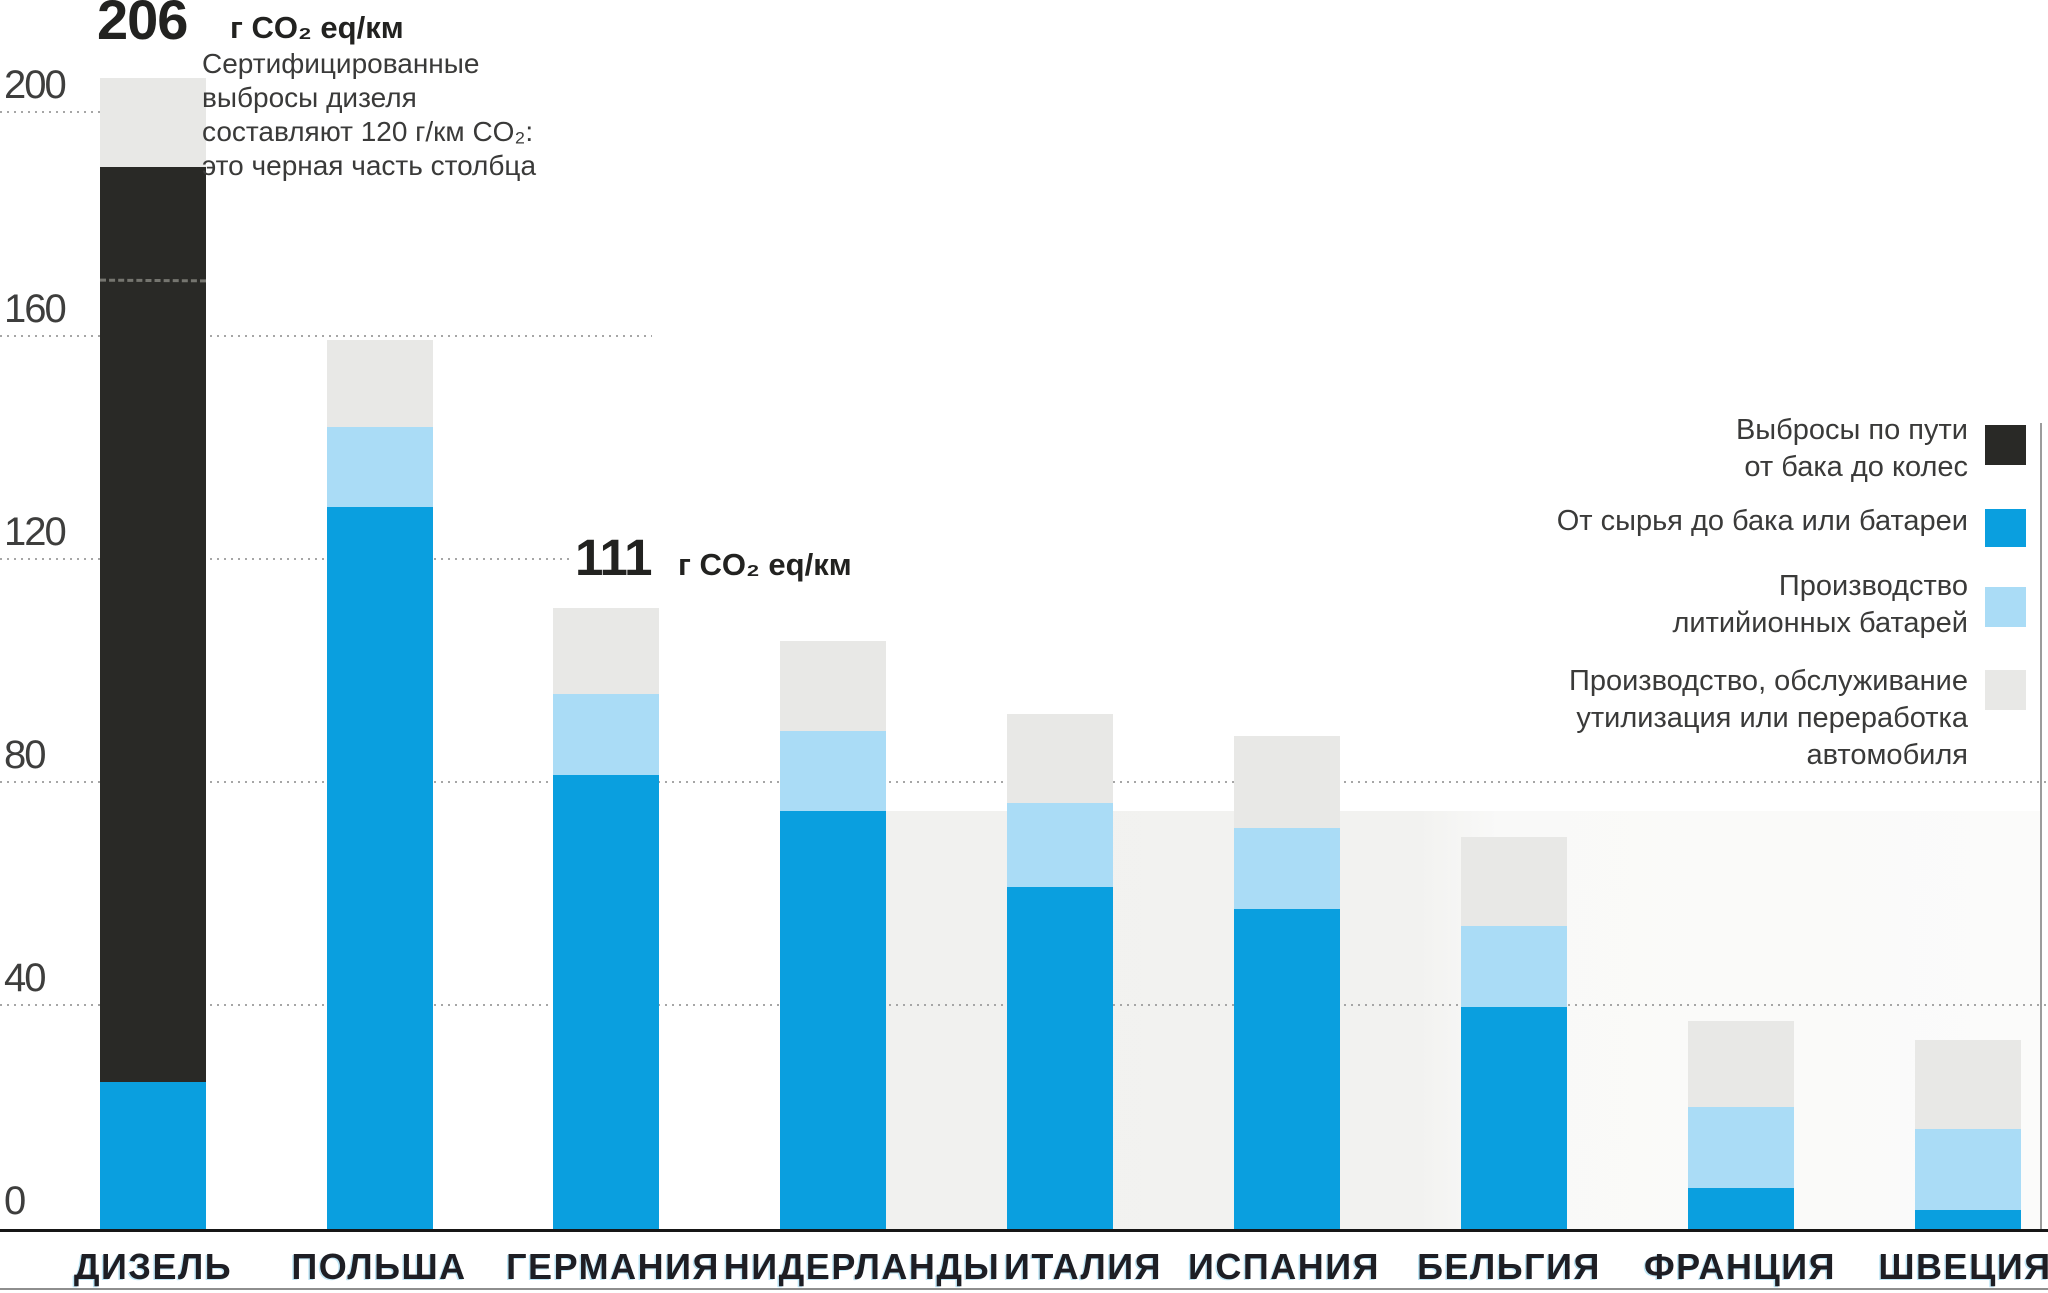  I want to click on bar-германия-segment-blue, so click(606, 1002).